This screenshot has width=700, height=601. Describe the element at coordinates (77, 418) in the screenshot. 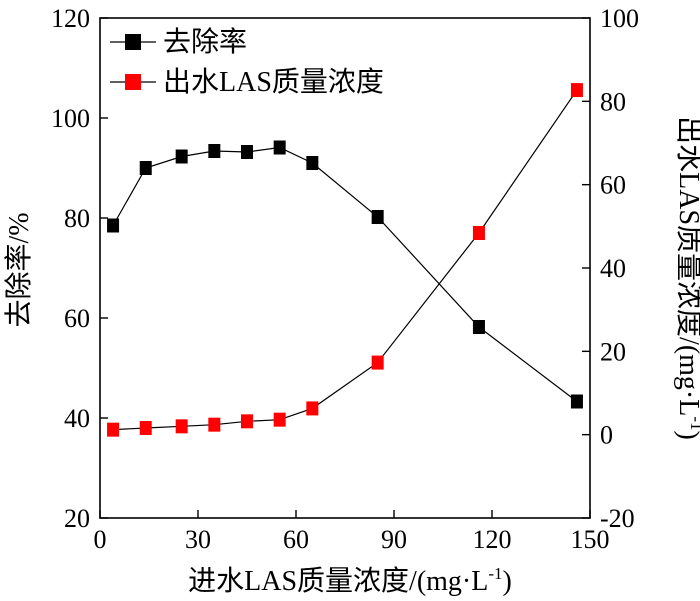

I see `y-left-tick-label: 40` at that location.